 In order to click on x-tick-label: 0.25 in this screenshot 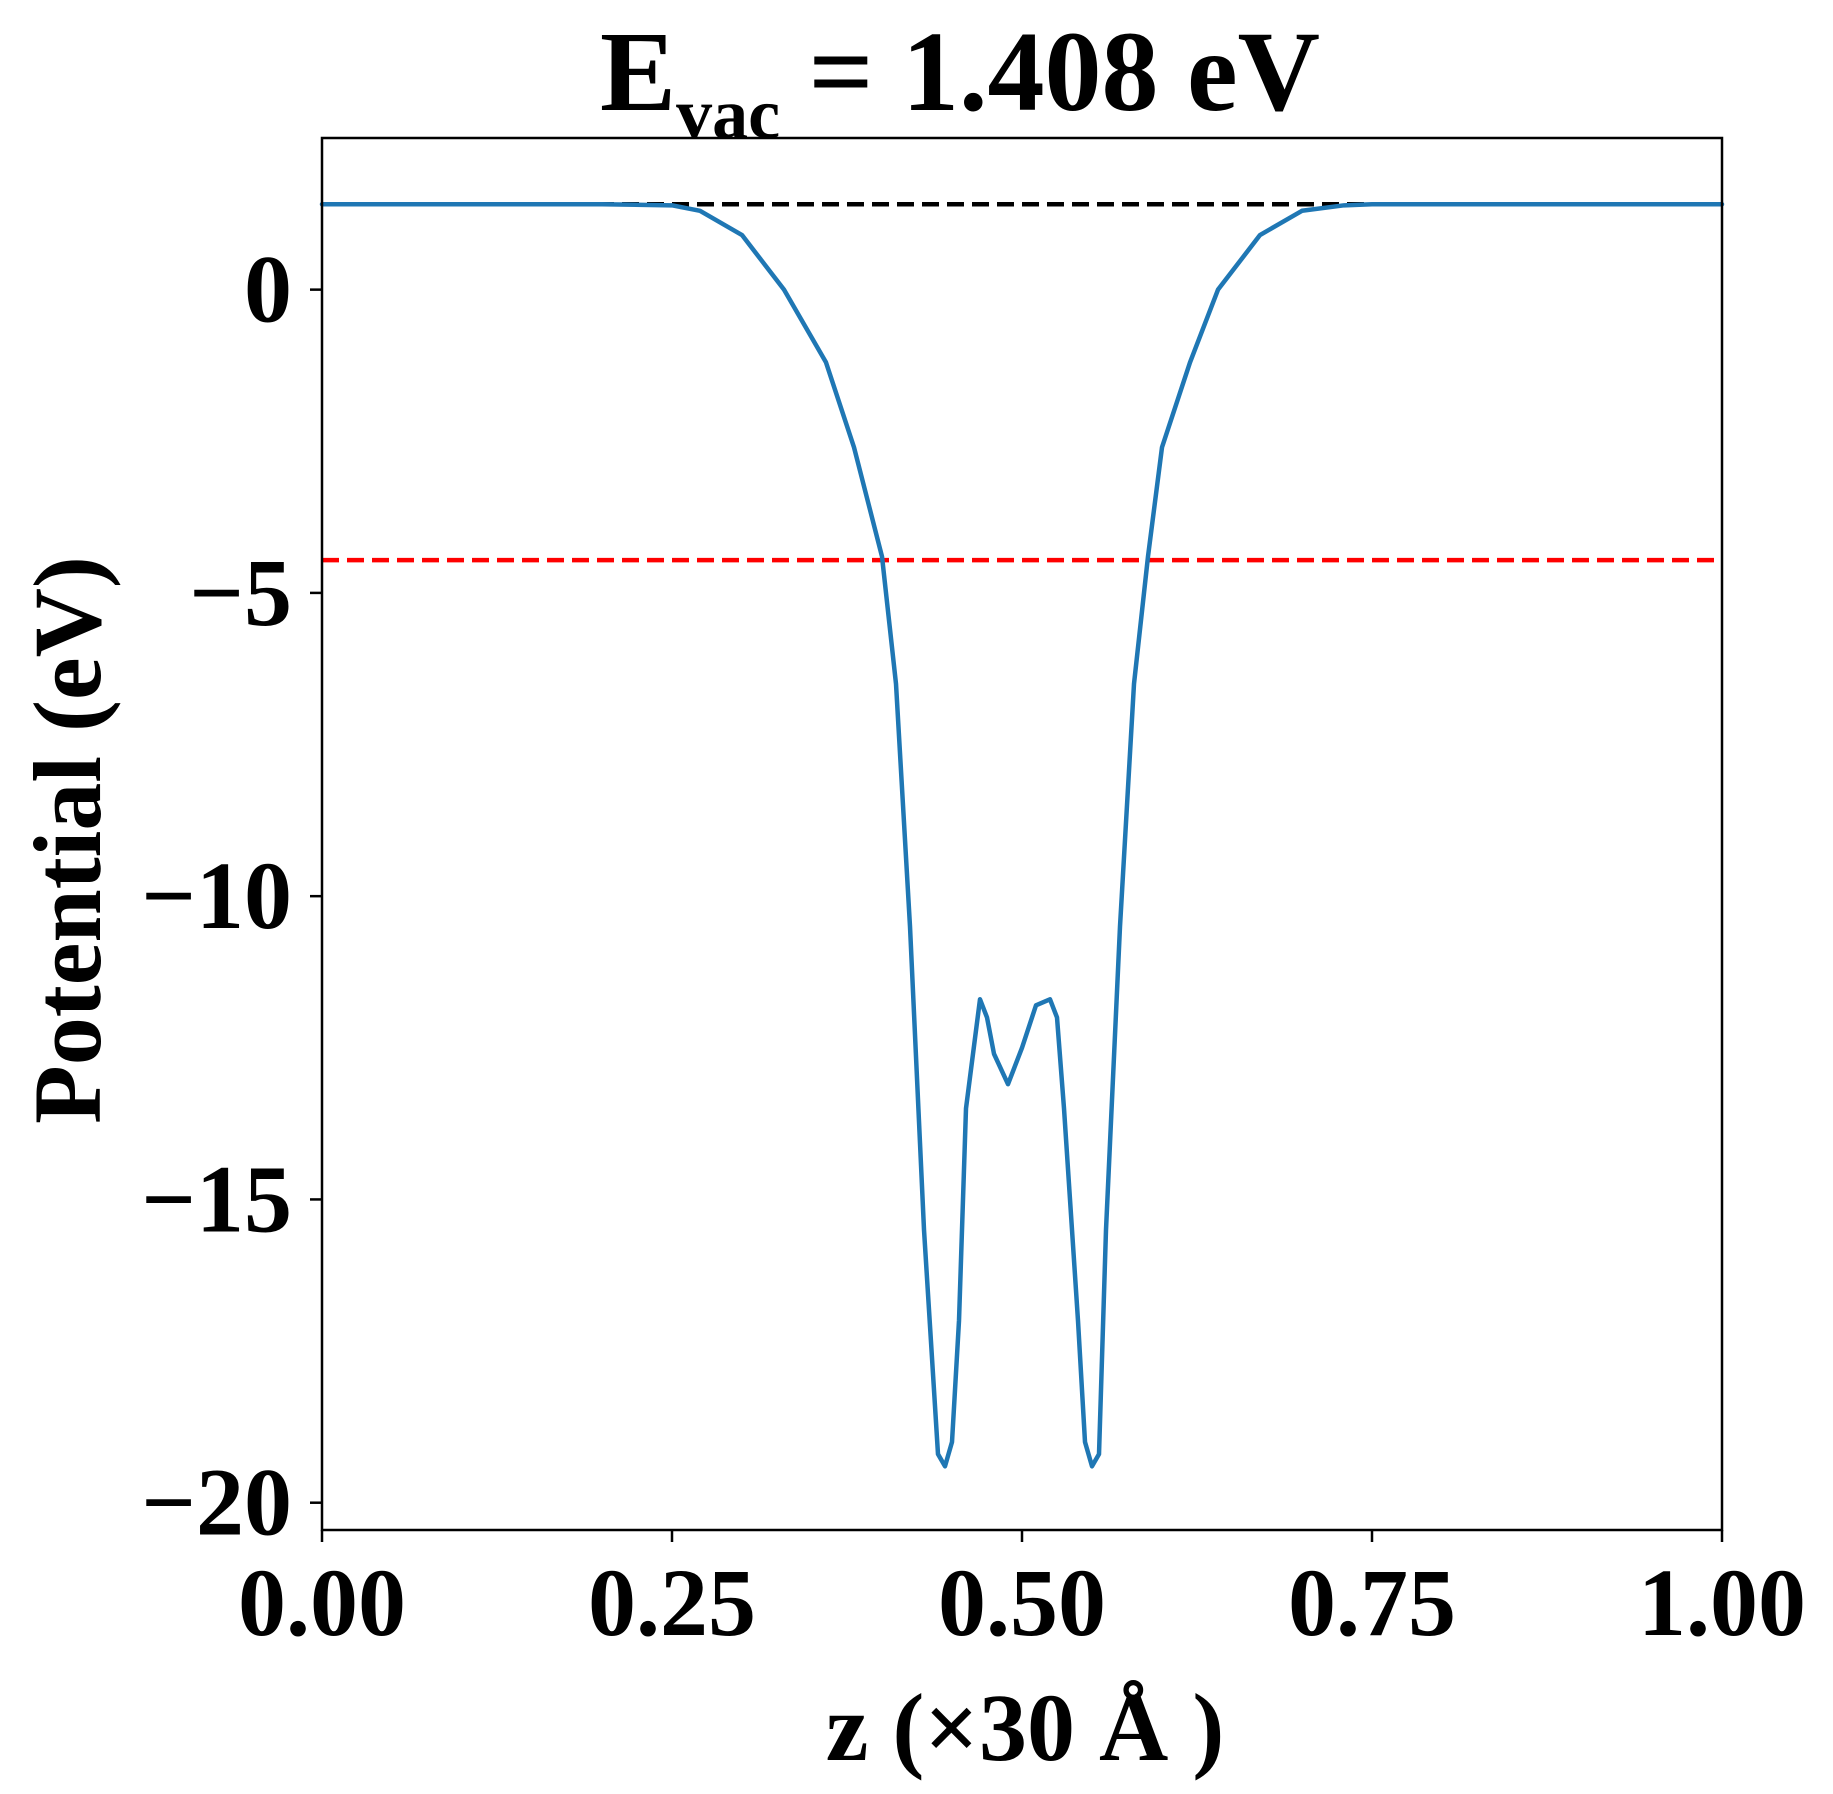, I will do `click(672, 1602)`.